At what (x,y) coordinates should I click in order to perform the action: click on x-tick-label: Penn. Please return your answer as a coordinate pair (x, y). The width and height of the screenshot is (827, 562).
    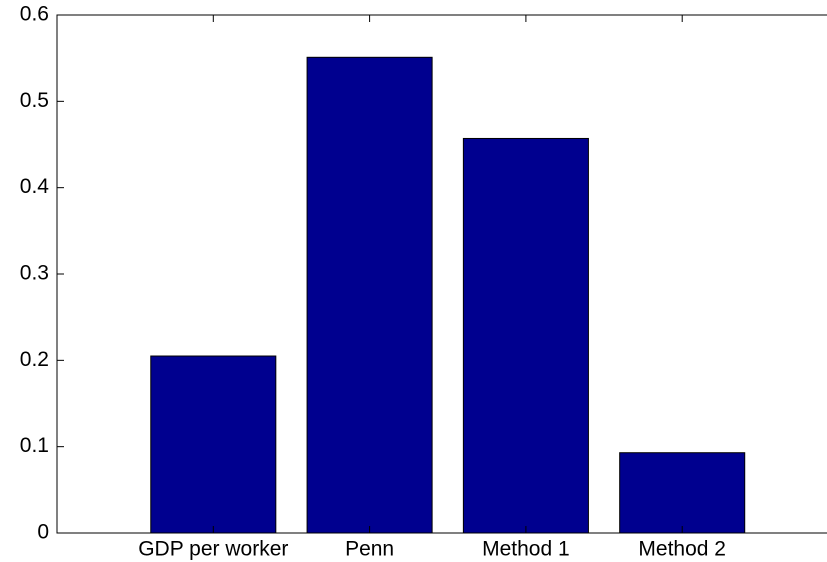
    Looking at the image, I should click on (369, 549).